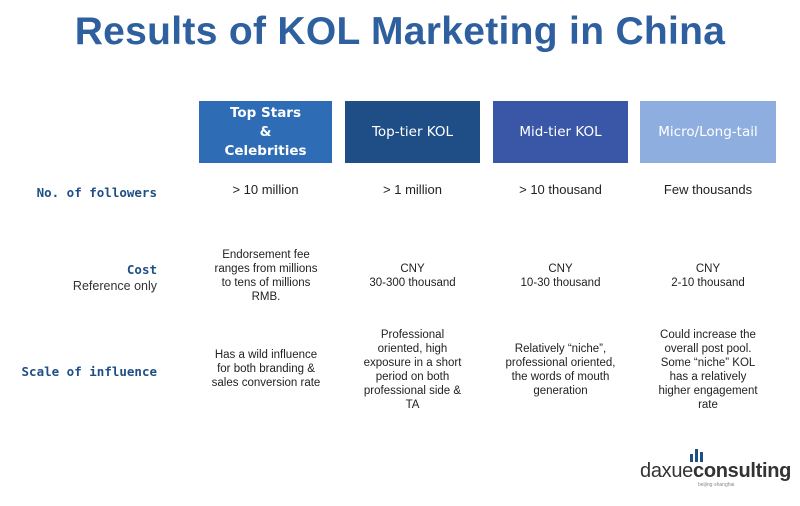 The image size is (800, 506). I want to click on logo-text-bold: consulting, so click(742, 471).